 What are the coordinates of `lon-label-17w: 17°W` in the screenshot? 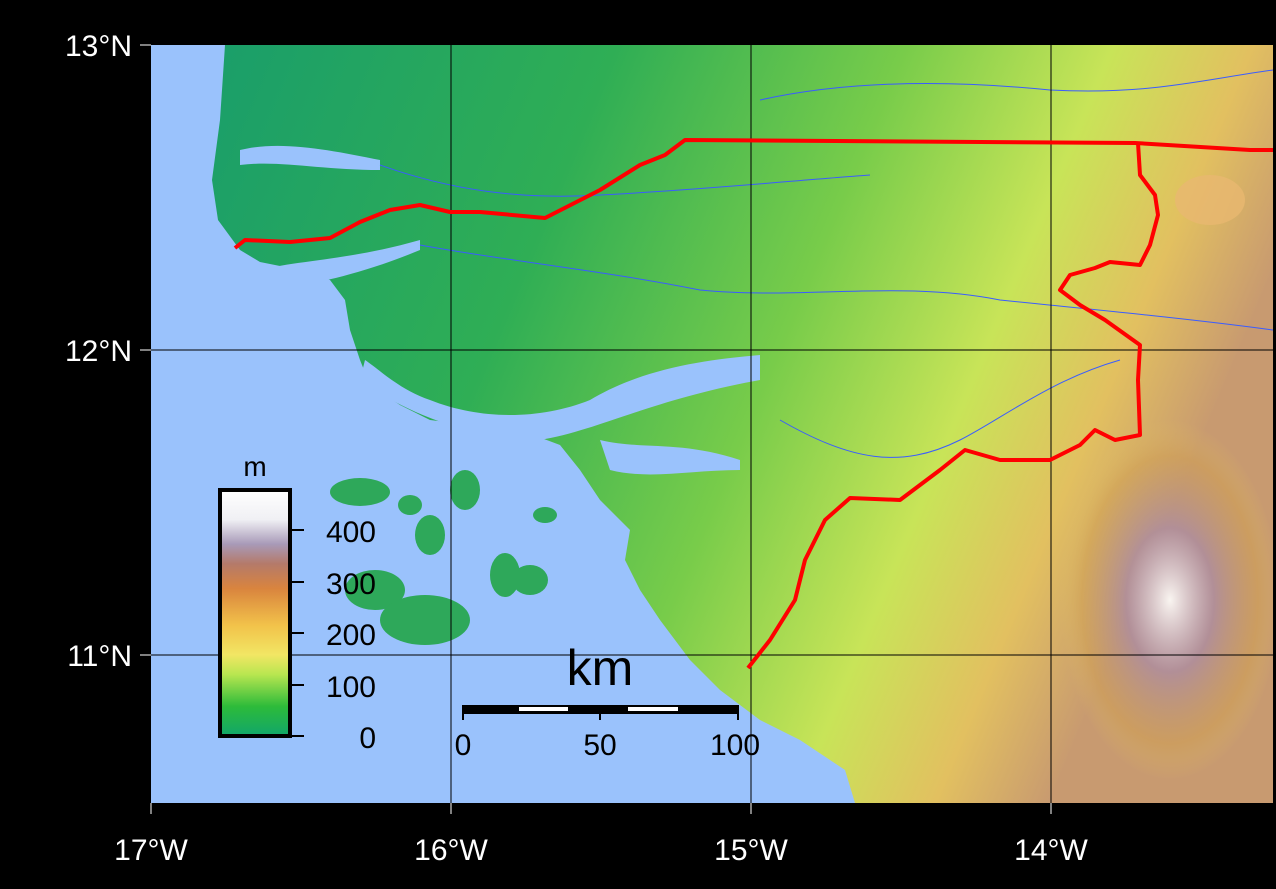 It's located at (151, 850).